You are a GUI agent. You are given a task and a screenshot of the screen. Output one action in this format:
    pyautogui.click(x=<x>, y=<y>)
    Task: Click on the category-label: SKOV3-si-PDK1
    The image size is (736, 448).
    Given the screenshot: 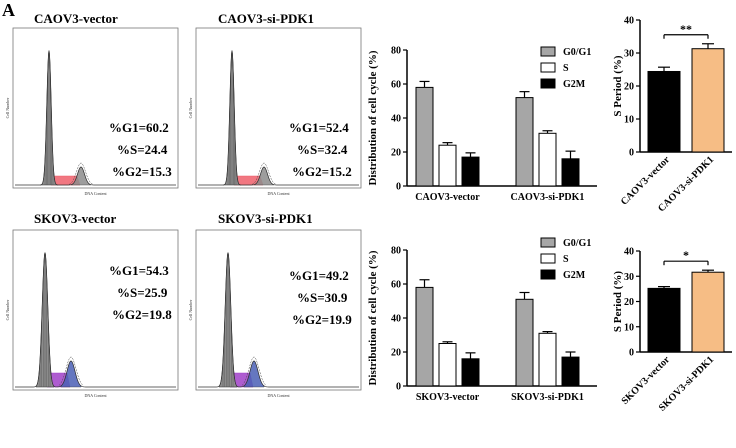 What is the action you would take?
    pyautogui.click(x=547, y=397)
    